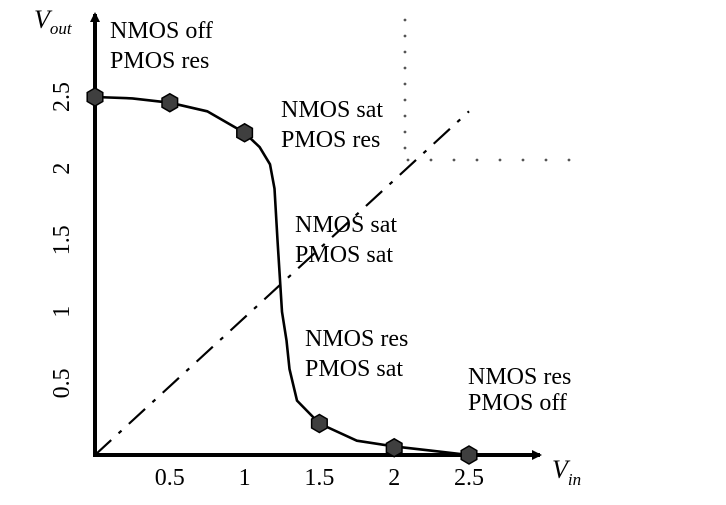 The width and height of the screenshot is (726, 505). I want to click on region-guide-dots, so click(487, 90).